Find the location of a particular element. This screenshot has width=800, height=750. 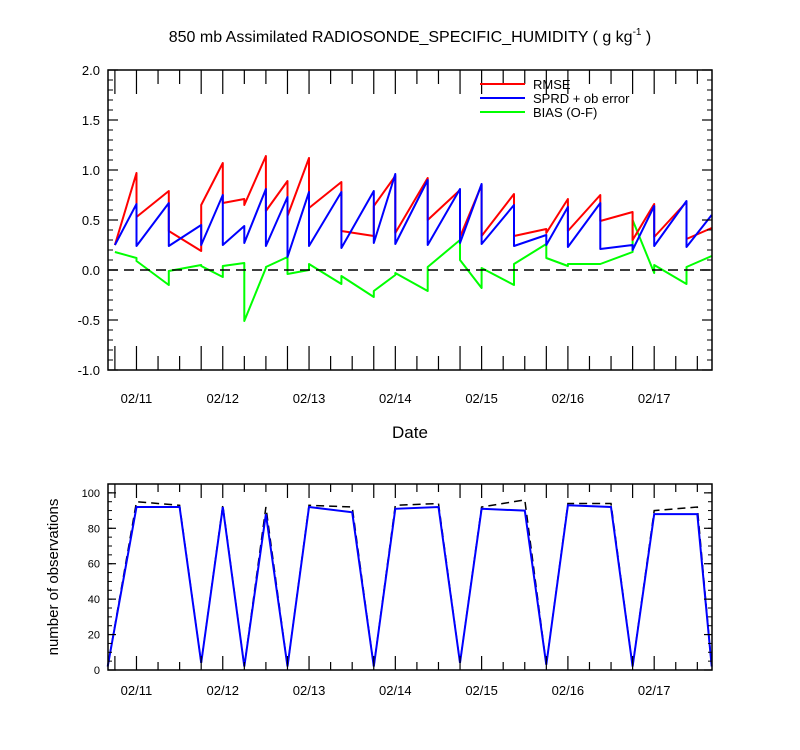

bias-line is located at coordinates (413, 270).